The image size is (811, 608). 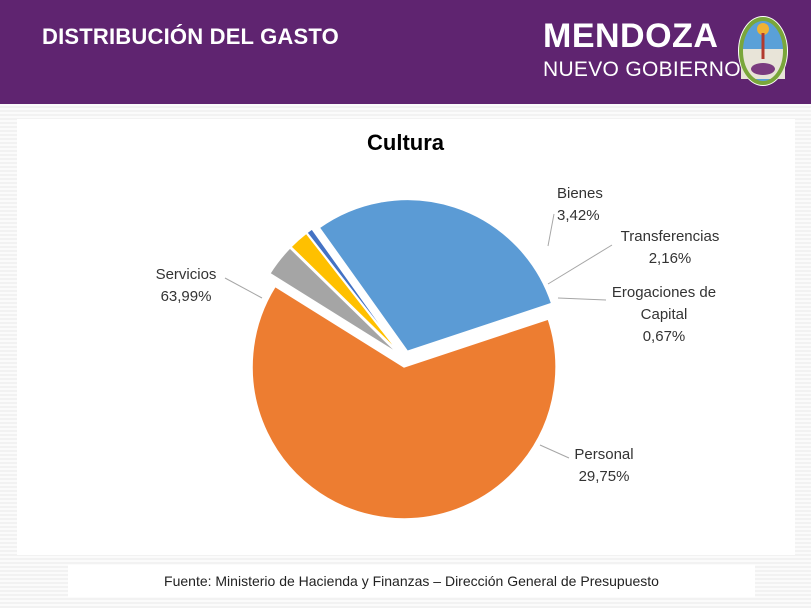 What do you see at coordinates (604, 476) in the screenshot?
I see `label-personal-value: 29,75%` at bounding box center [604, 476].